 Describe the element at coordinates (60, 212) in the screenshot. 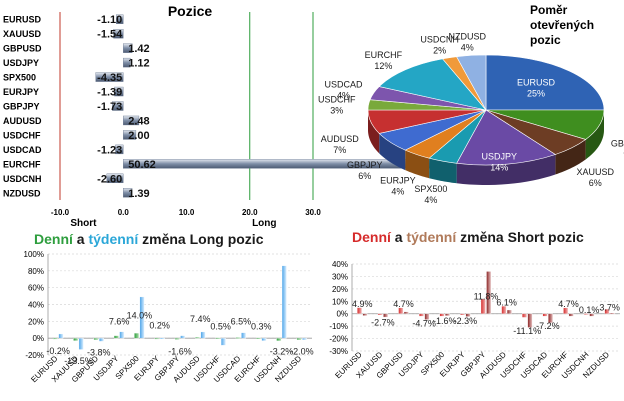

I see `x-tick-label: -10.0` at that location.